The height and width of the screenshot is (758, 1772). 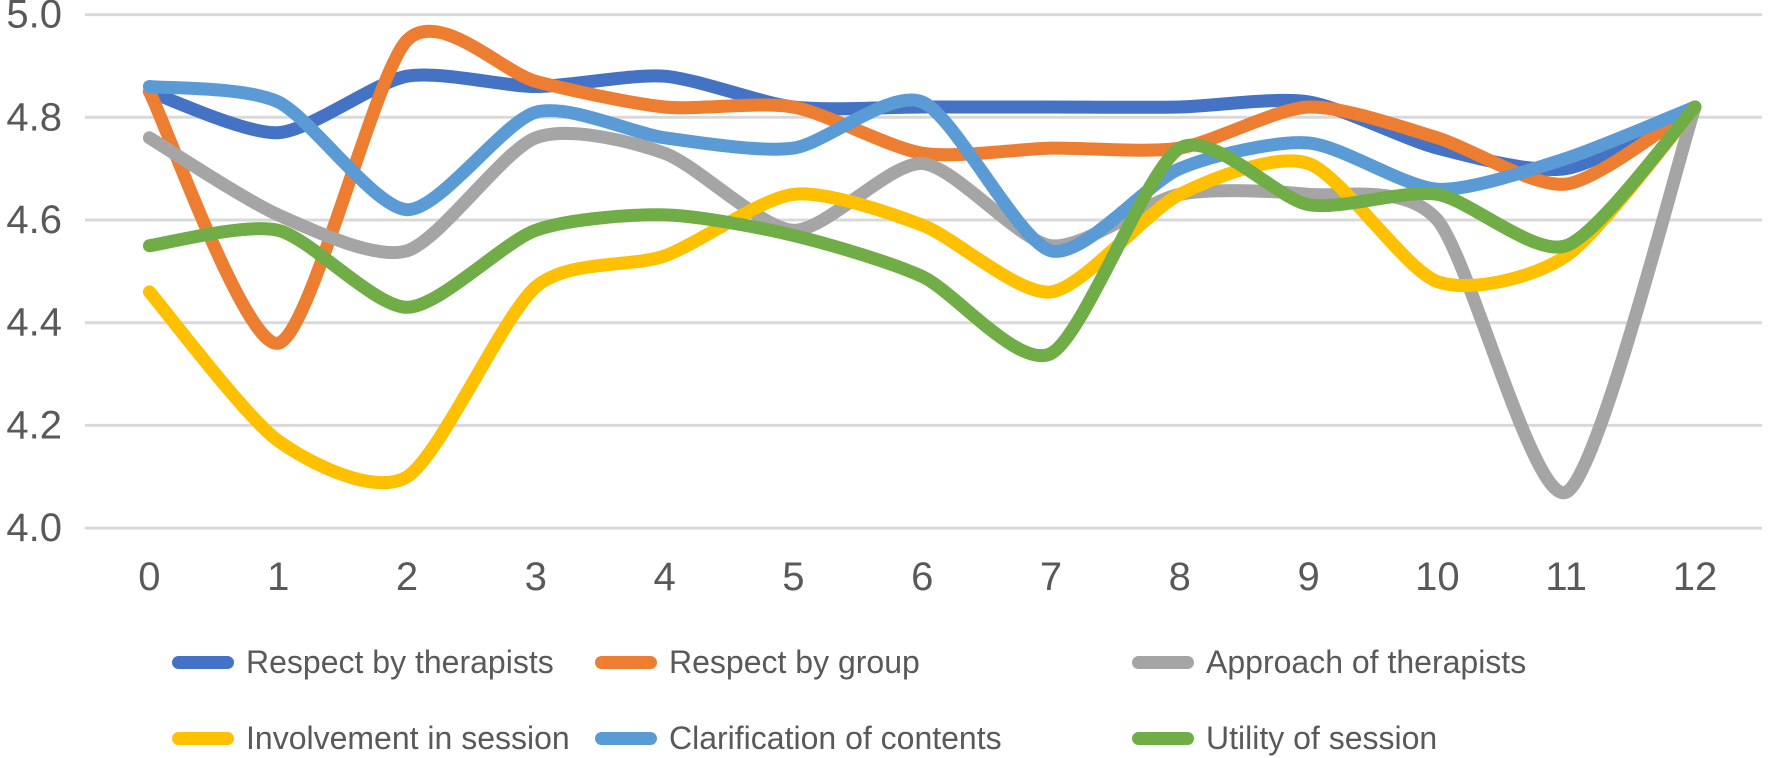 I want to click on x-axis-tick-label: 9, so click(x=1308, y=577).